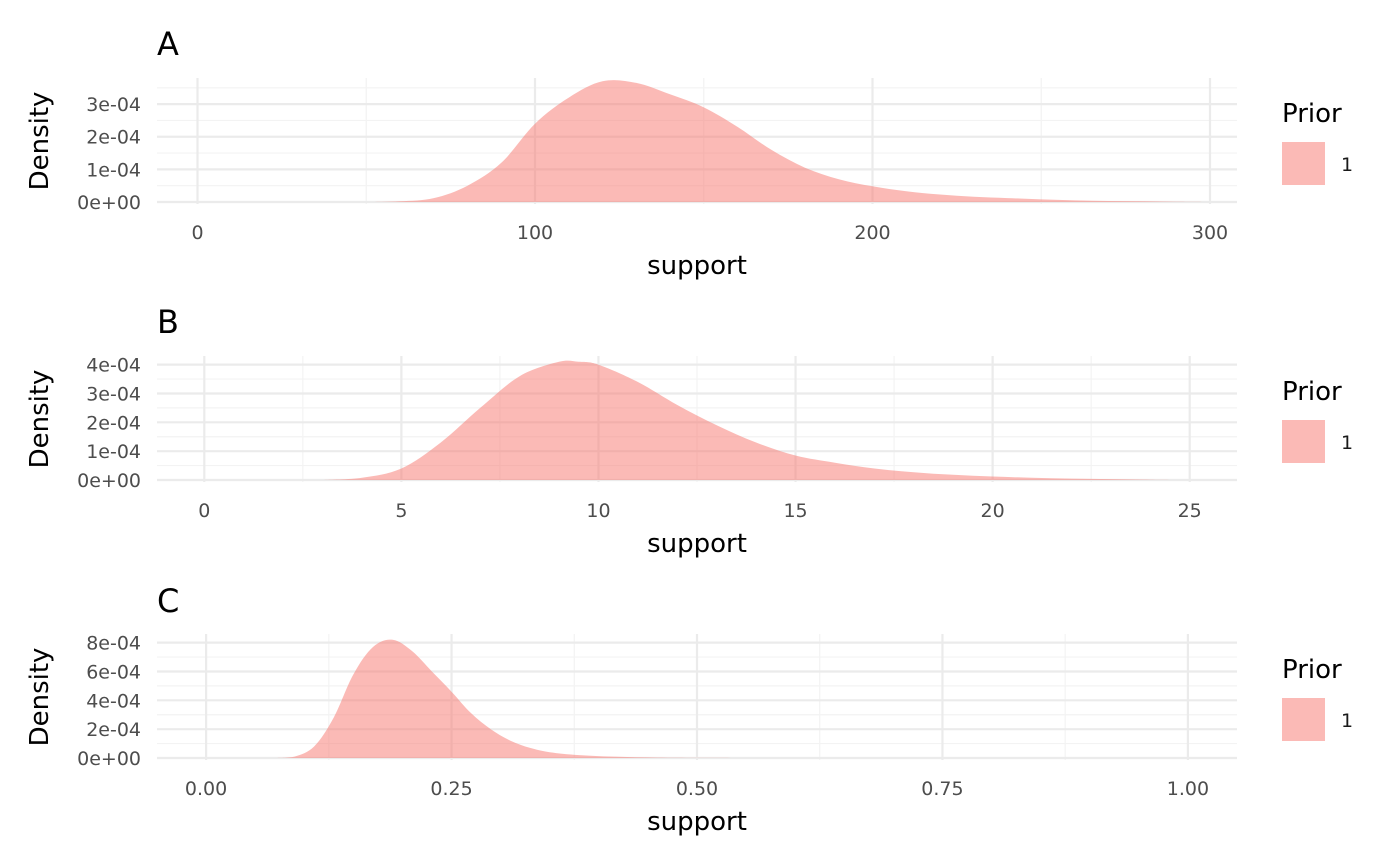 The width and height of the screenshot is (1400, 865). Describe the element at coordinates (697, 789) in the screenshot. I see `x-tick-label: 0.50` at that location.